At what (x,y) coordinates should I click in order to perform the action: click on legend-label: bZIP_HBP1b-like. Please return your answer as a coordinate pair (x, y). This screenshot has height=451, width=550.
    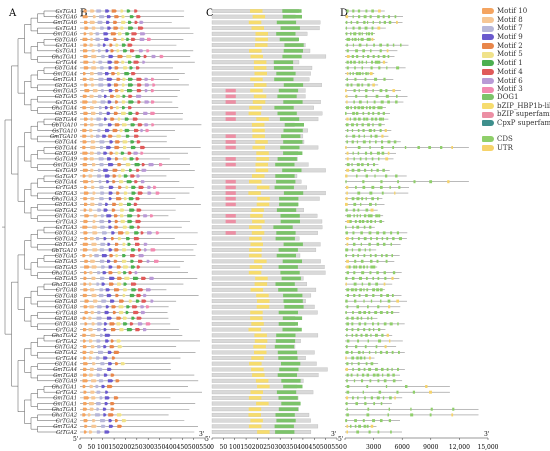
    Looking at the image, I should click on (523, 105).